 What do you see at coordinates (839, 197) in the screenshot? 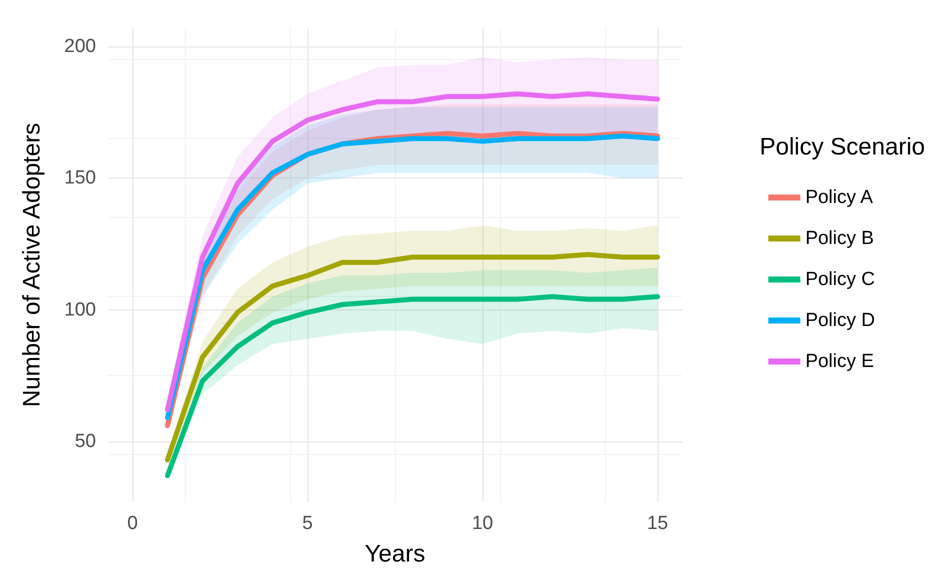
I see `legend-label: Policy A` at bounding box center [839, 197].